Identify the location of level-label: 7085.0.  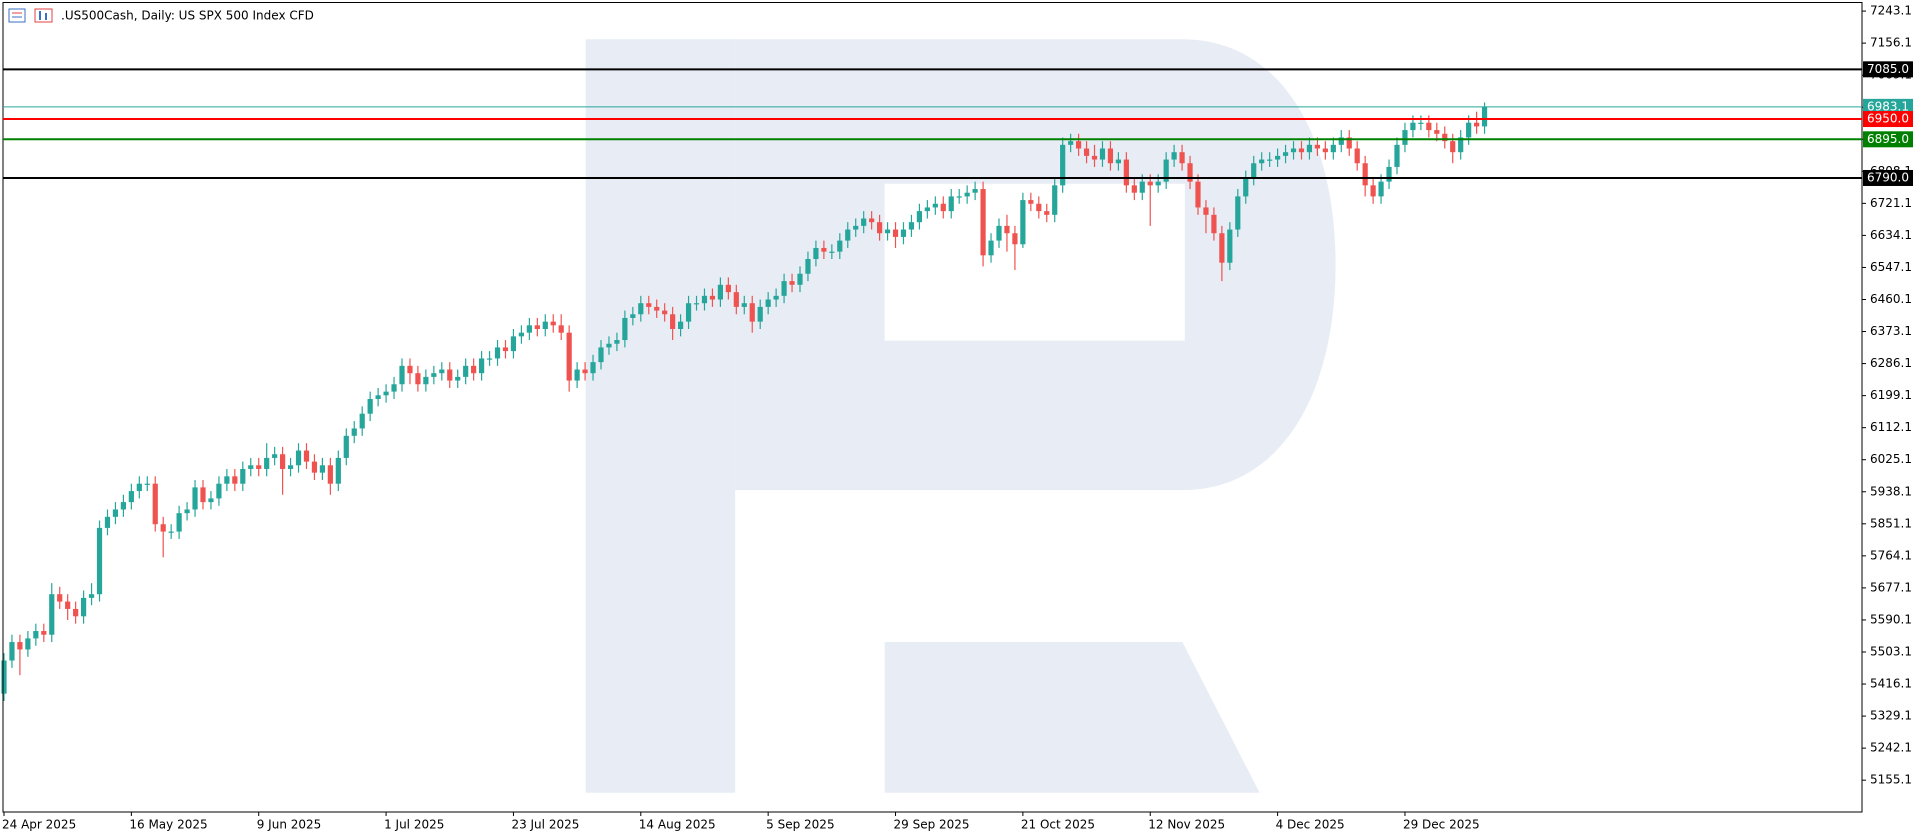
(1888, 69).